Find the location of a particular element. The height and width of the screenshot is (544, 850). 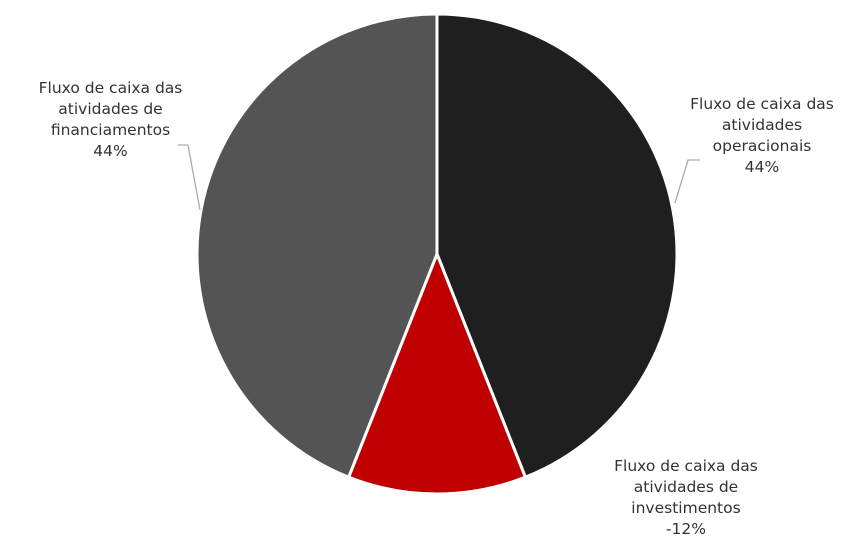

value-label: -12% is located at coordinates (686, 529).